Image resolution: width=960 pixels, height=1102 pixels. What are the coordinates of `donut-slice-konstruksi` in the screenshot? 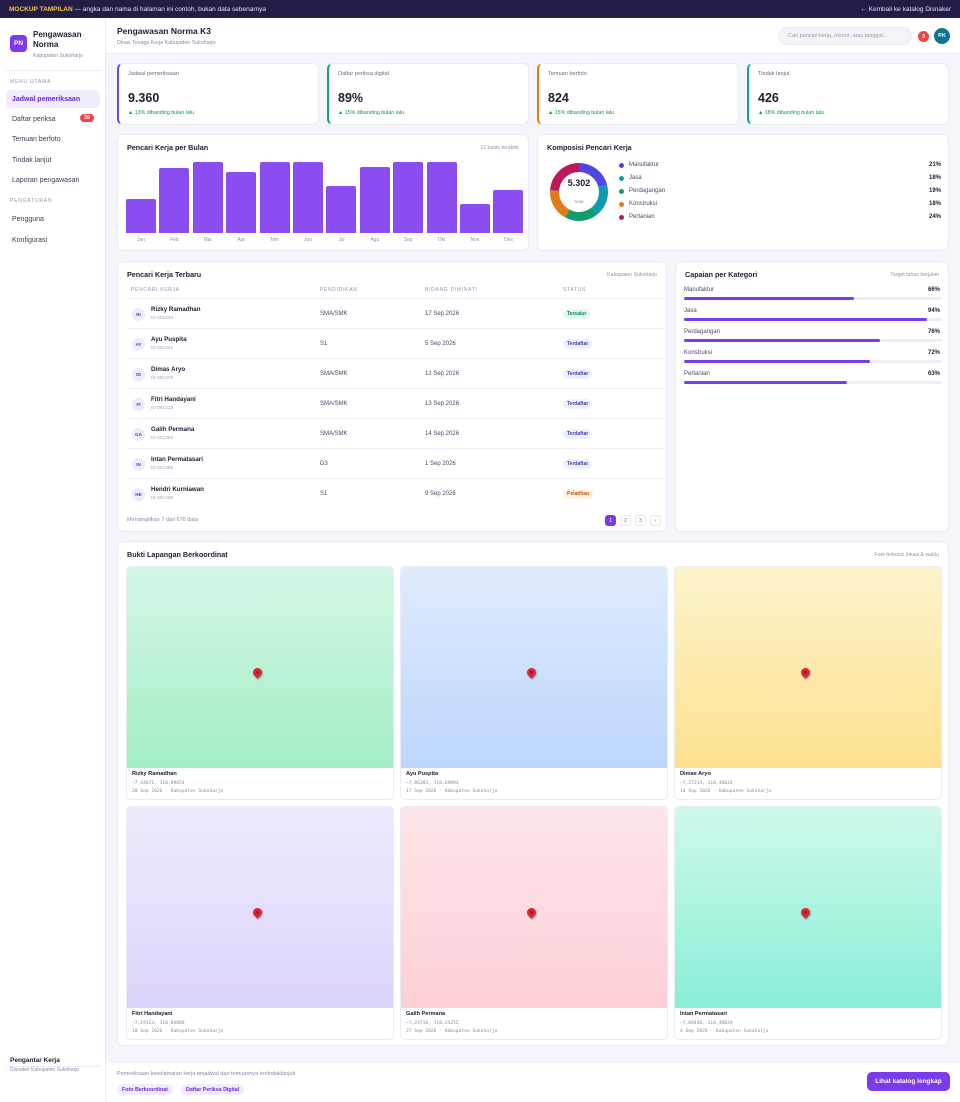 It's located at (560, 204).